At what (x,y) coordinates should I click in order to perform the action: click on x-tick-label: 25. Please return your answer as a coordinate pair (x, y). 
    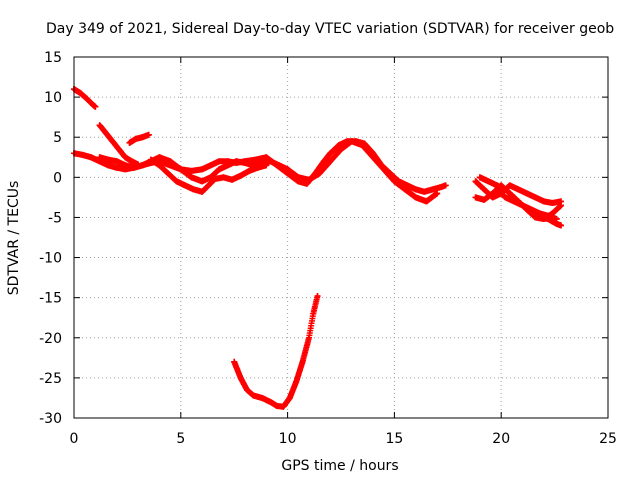
    Looking at the image, I should click on (608, 439).